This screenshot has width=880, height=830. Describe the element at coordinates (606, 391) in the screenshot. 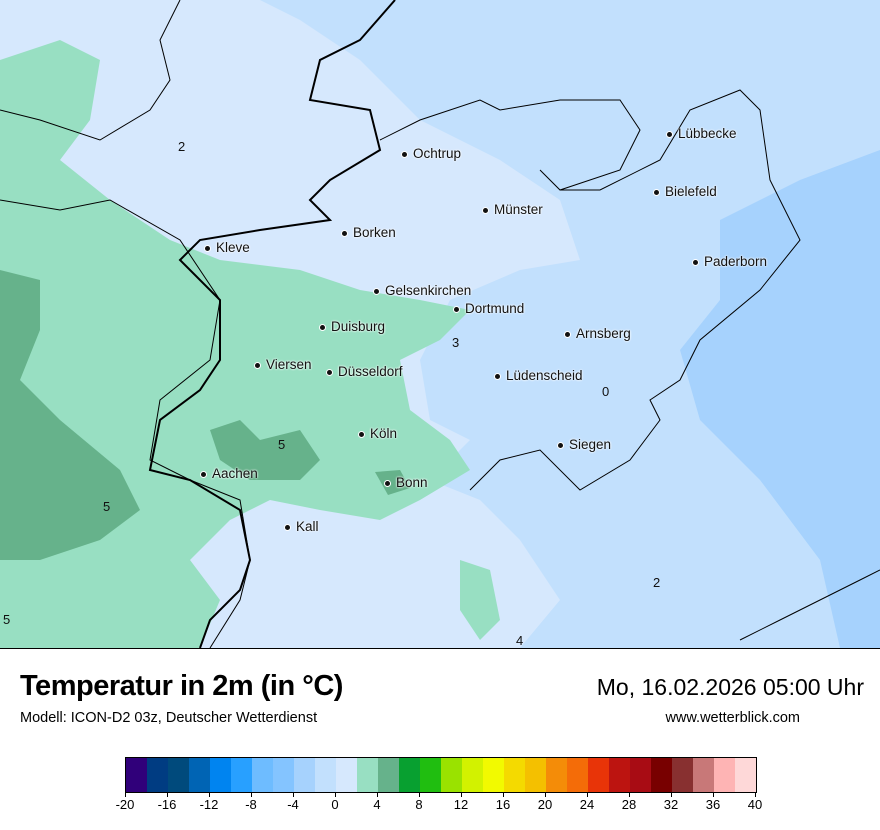

I see `contour-label: 0` at that location.